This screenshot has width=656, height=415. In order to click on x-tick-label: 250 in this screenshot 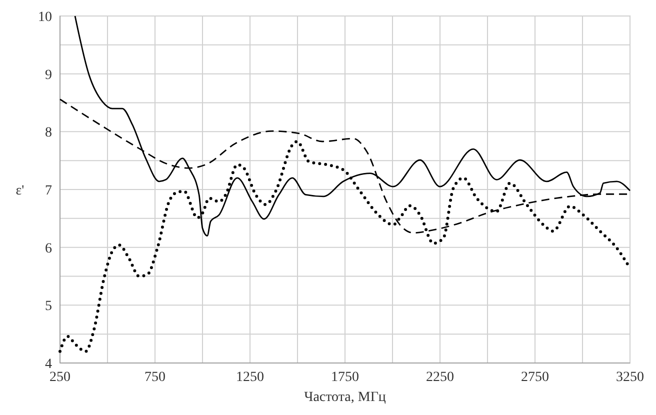, I will do `click(60, 377)`.